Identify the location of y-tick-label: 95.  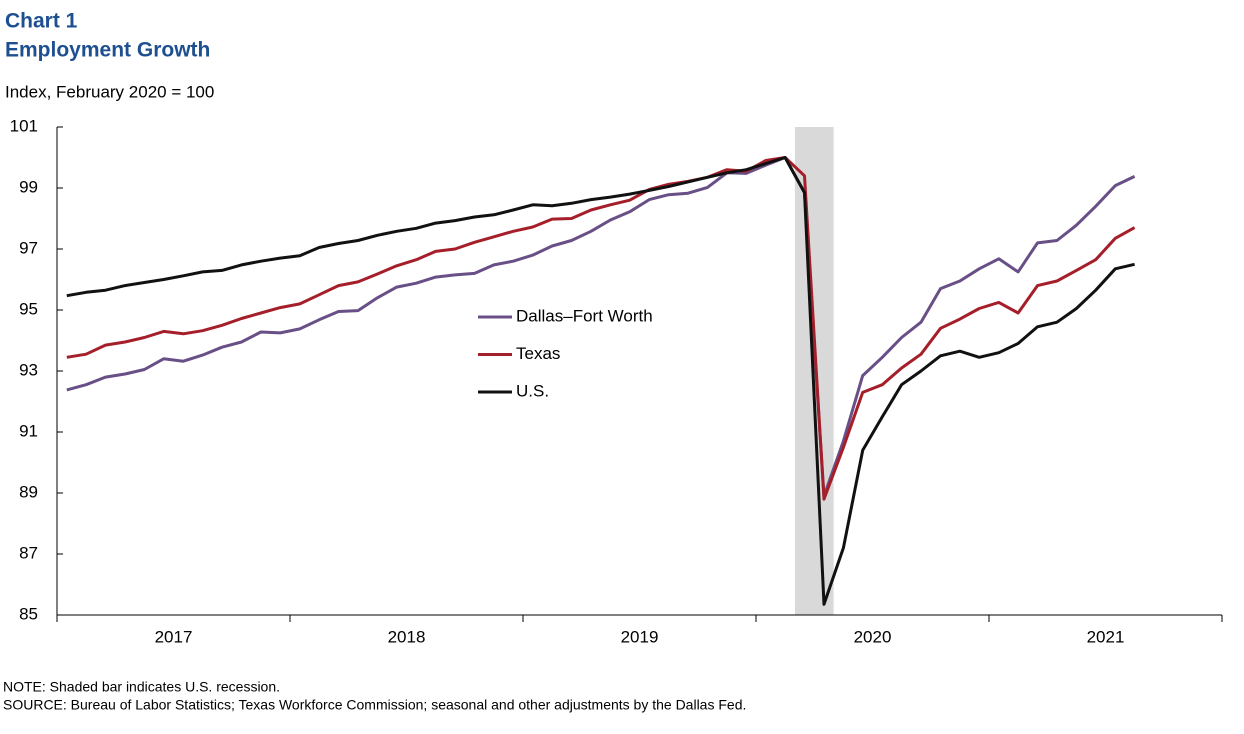
(28, 308).